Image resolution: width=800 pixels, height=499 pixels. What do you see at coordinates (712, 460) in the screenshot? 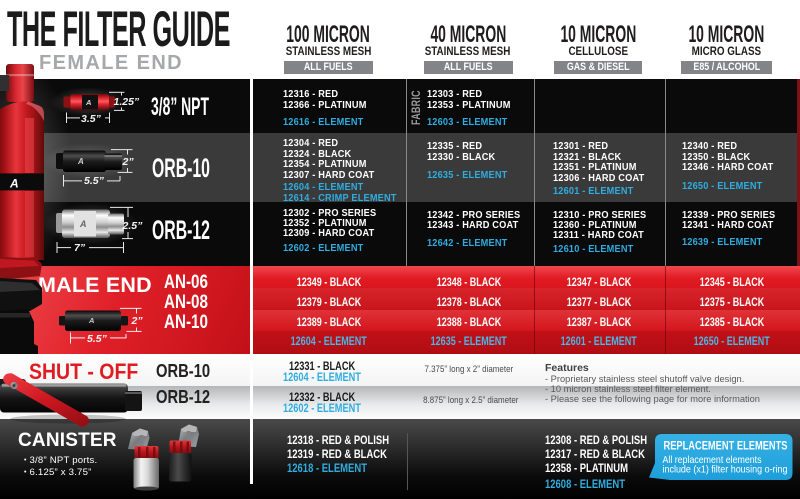
I see `svg-text: All replacement elements` at bounding box center [712, 460].